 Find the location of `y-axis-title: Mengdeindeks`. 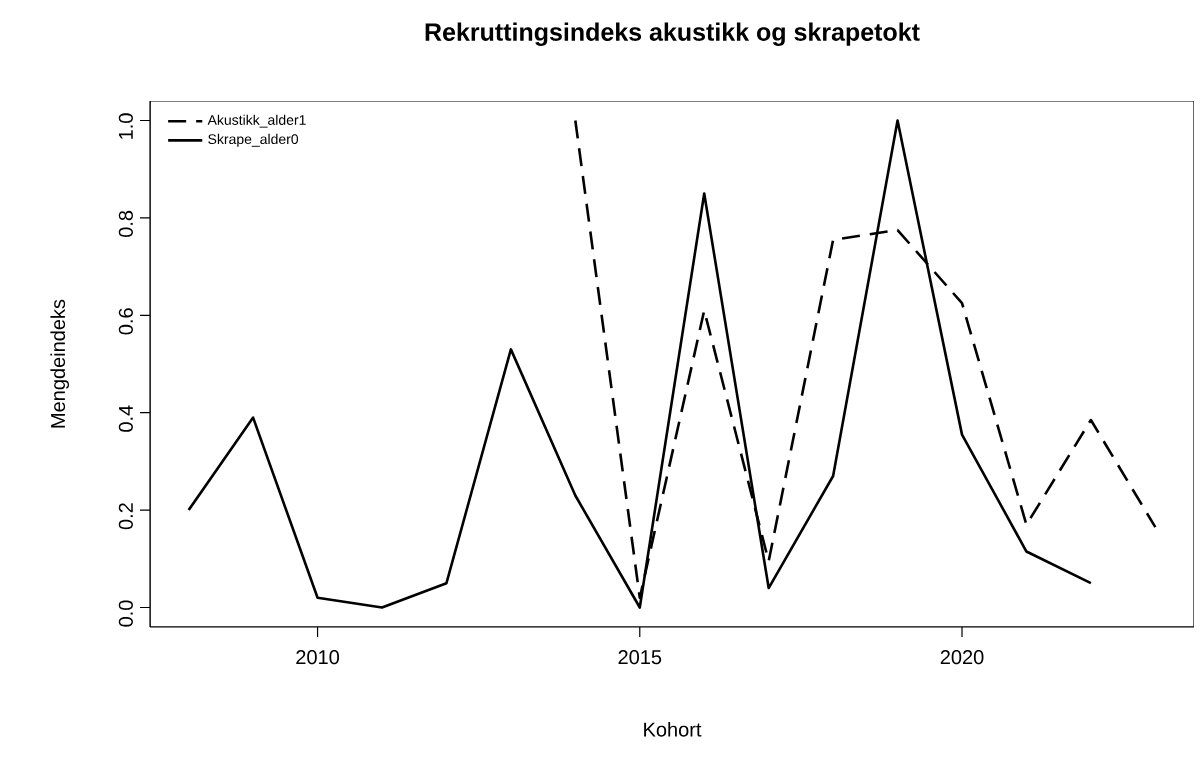

y-axis-title: Mengdeindeks is located at coordinates (60, 363).